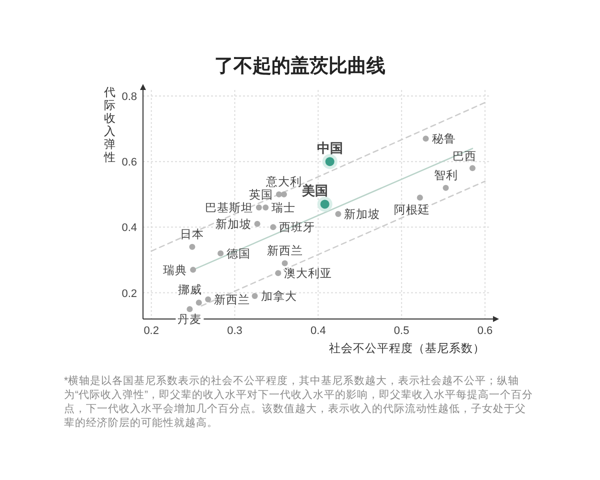  Describe the element at coordinates (444, 139) in the screenshot. I see `annotation: 秘鲁` at that location.